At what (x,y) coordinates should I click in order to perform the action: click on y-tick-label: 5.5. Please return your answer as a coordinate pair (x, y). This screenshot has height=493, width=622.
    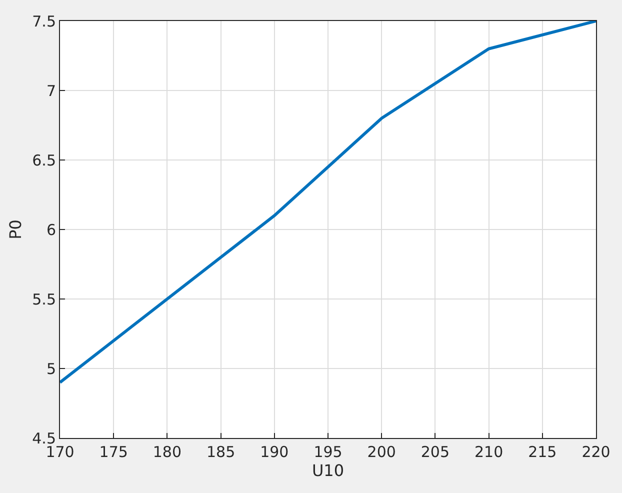
    Looking at the image, I should click on (44, 299).